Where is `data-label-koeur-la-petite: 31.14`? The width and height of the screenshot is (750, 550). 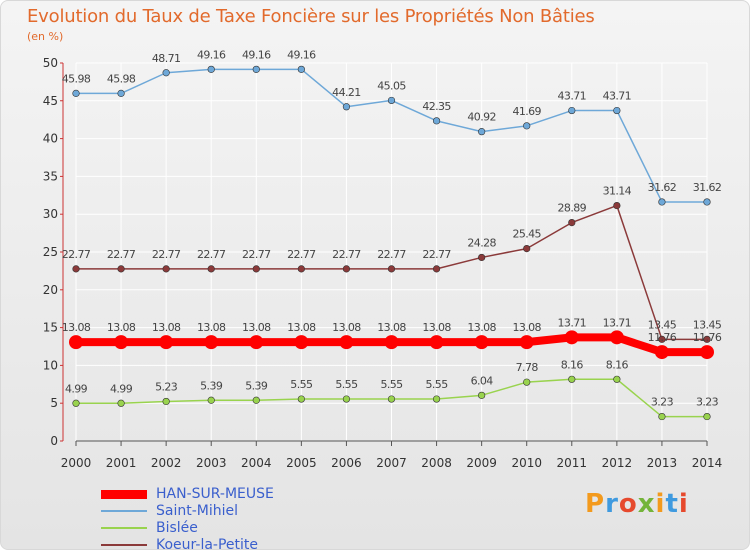
data-label-koeur-la-petite: 31.14 is located at coordinates (617, 191).